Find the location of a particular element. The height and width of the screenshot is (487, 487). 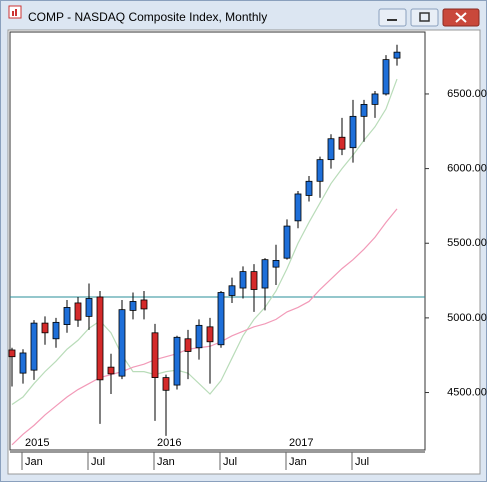

y-tick-label: 5000.00 is located at coordinates (467, 318).